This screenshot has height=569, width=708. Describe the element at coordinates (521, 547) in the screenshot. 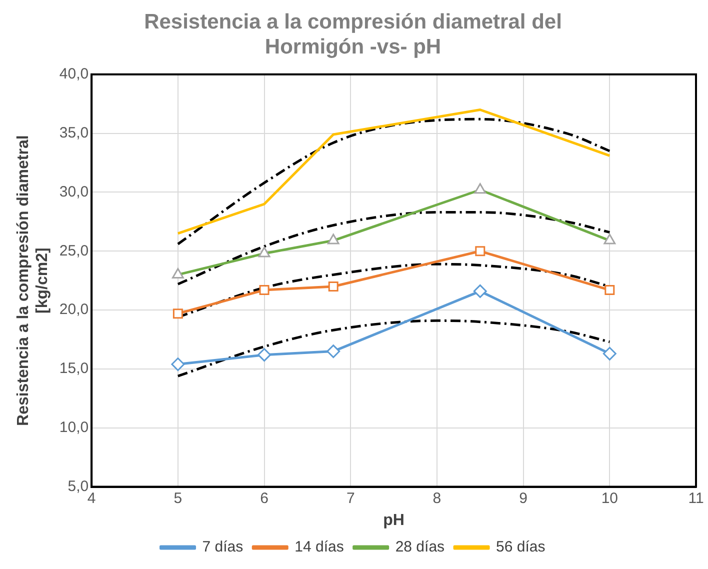

I see `legend-label: 56 días` at that location.